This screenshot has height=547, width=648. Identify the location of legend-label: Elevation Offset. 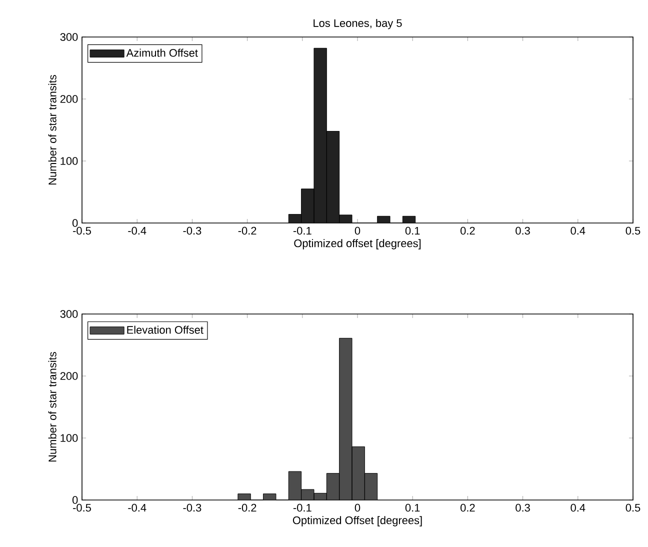
(165, 330).